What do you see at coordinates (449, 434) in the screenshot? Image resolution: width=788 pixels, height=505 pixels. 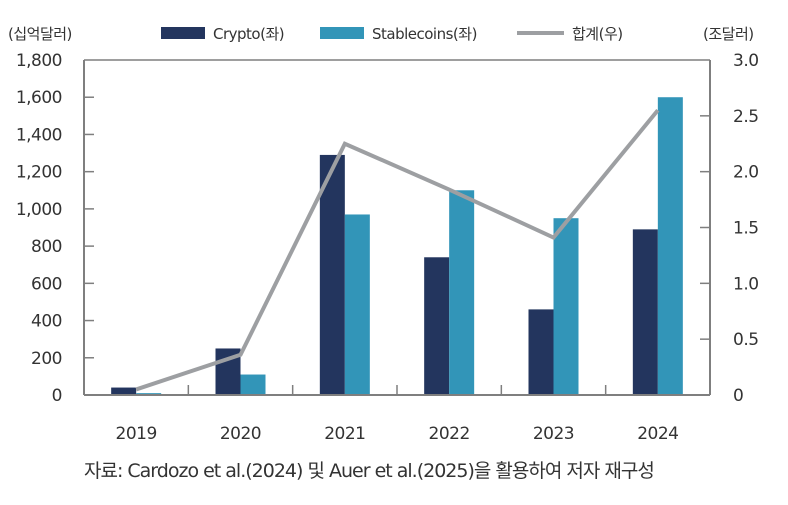 I see `x-tick-label: 2022` at bounding box center [449, 434].